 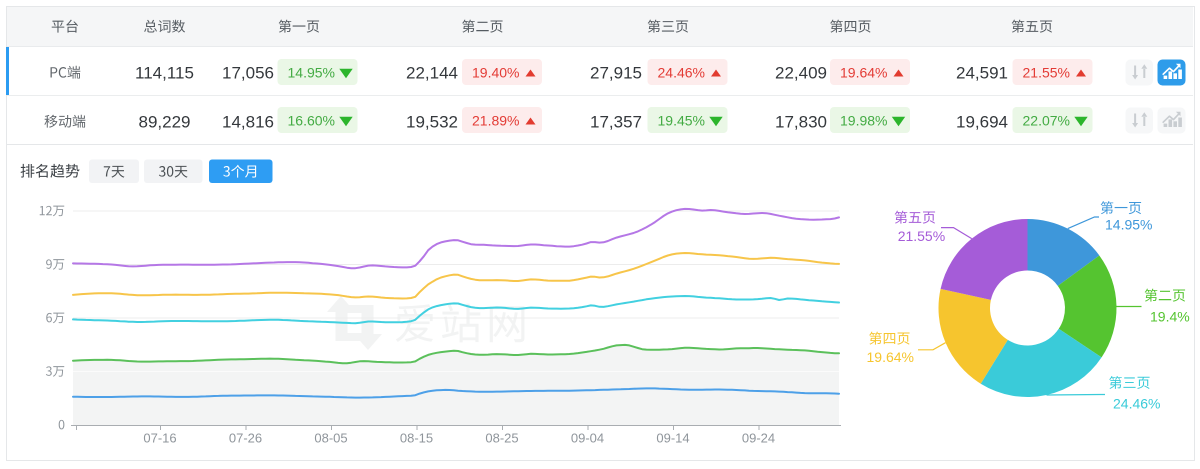 I want to click on svg-text: 22.07%, so click(x=1046, y=121).